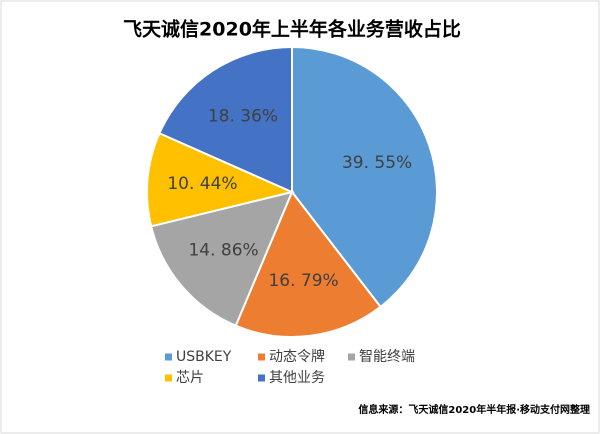 The width and height of the screenshot is (600, 434). Describe the element at coordinates (387, 357) in the screenshot. I see `legend-label: 智能终端` at that location.